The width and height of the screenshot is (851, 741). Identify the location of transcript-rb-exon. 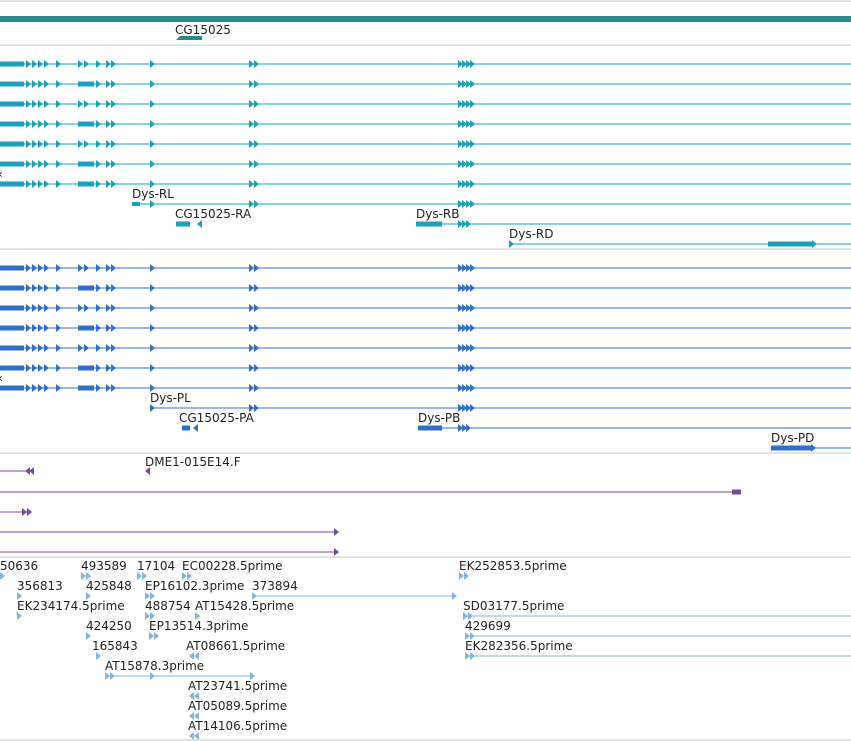
(429, 224).